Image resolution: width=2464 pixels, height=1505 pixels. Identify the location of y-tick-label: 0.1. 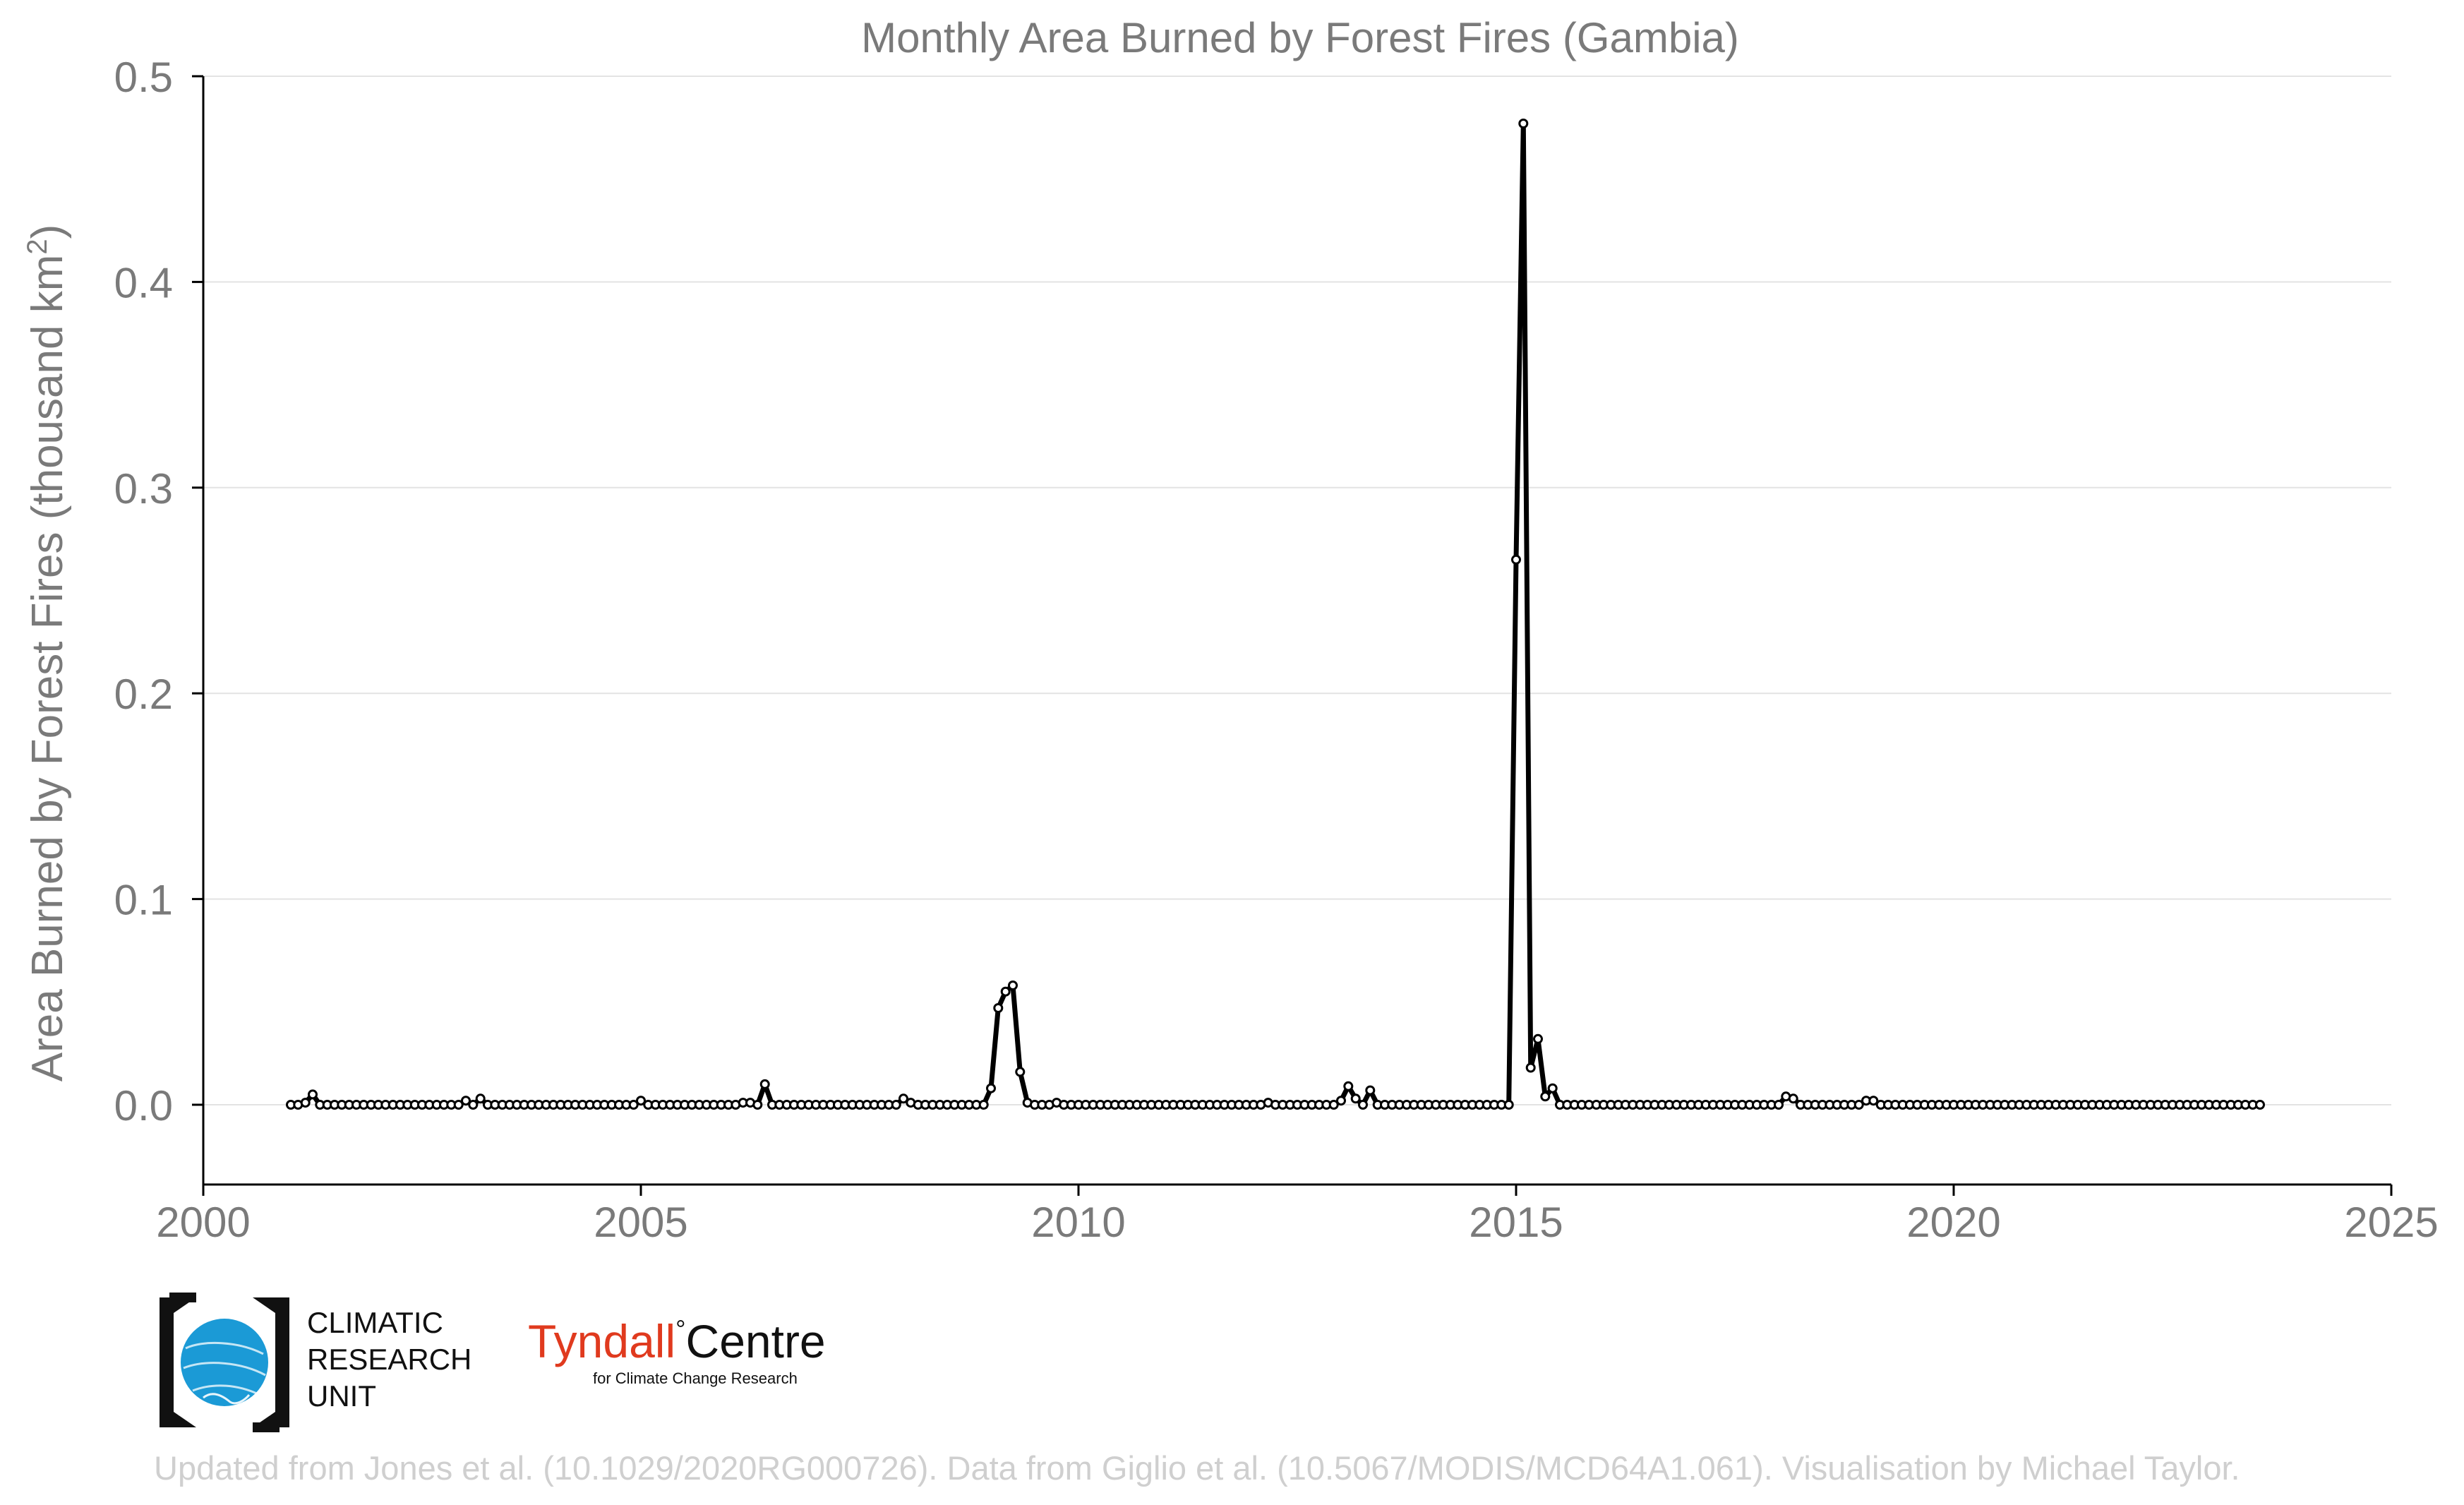
(143, 900).